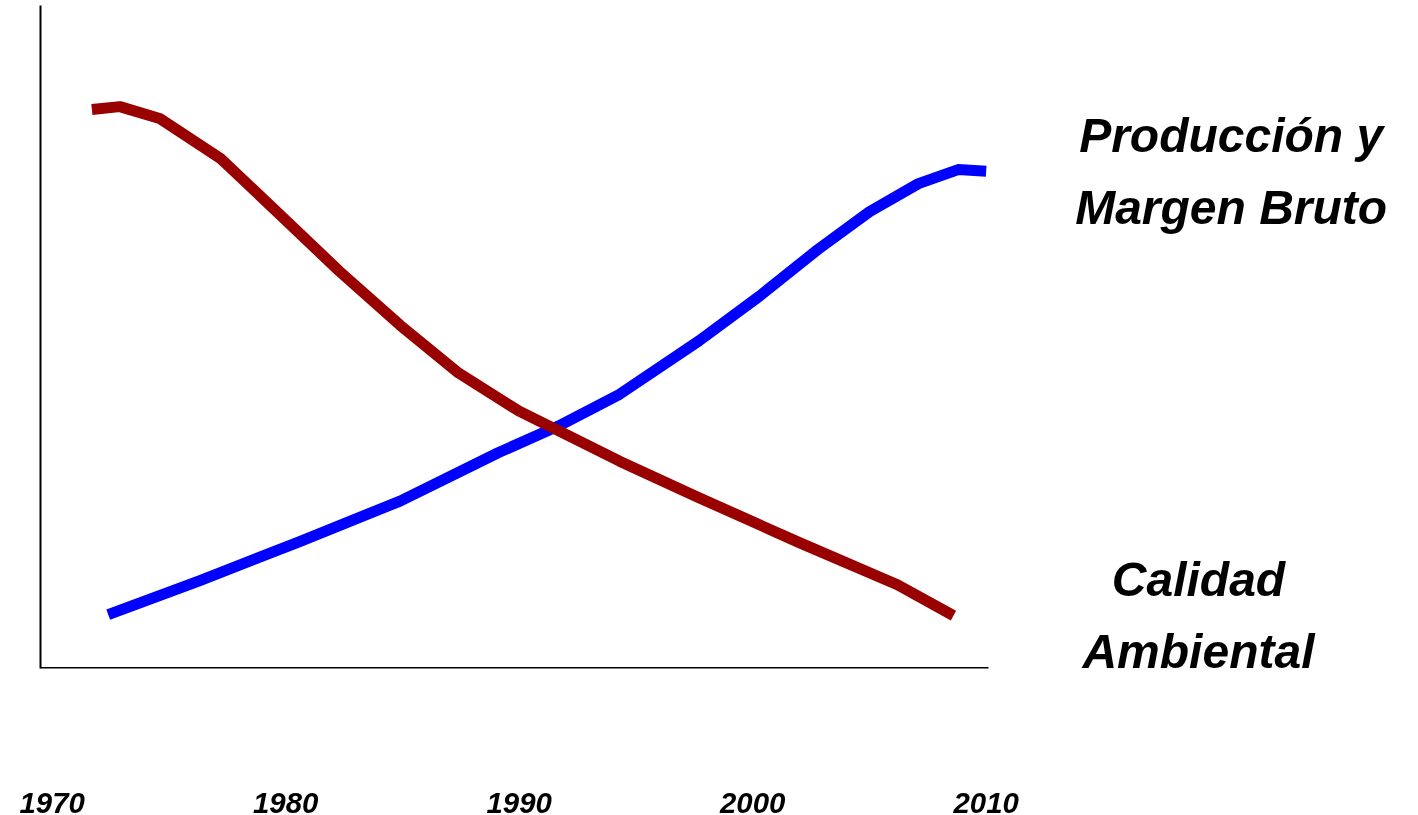 The height and width of the screenshot is (815, 1418). I want to click on x-tick-label: 2000, so click(752, 800).